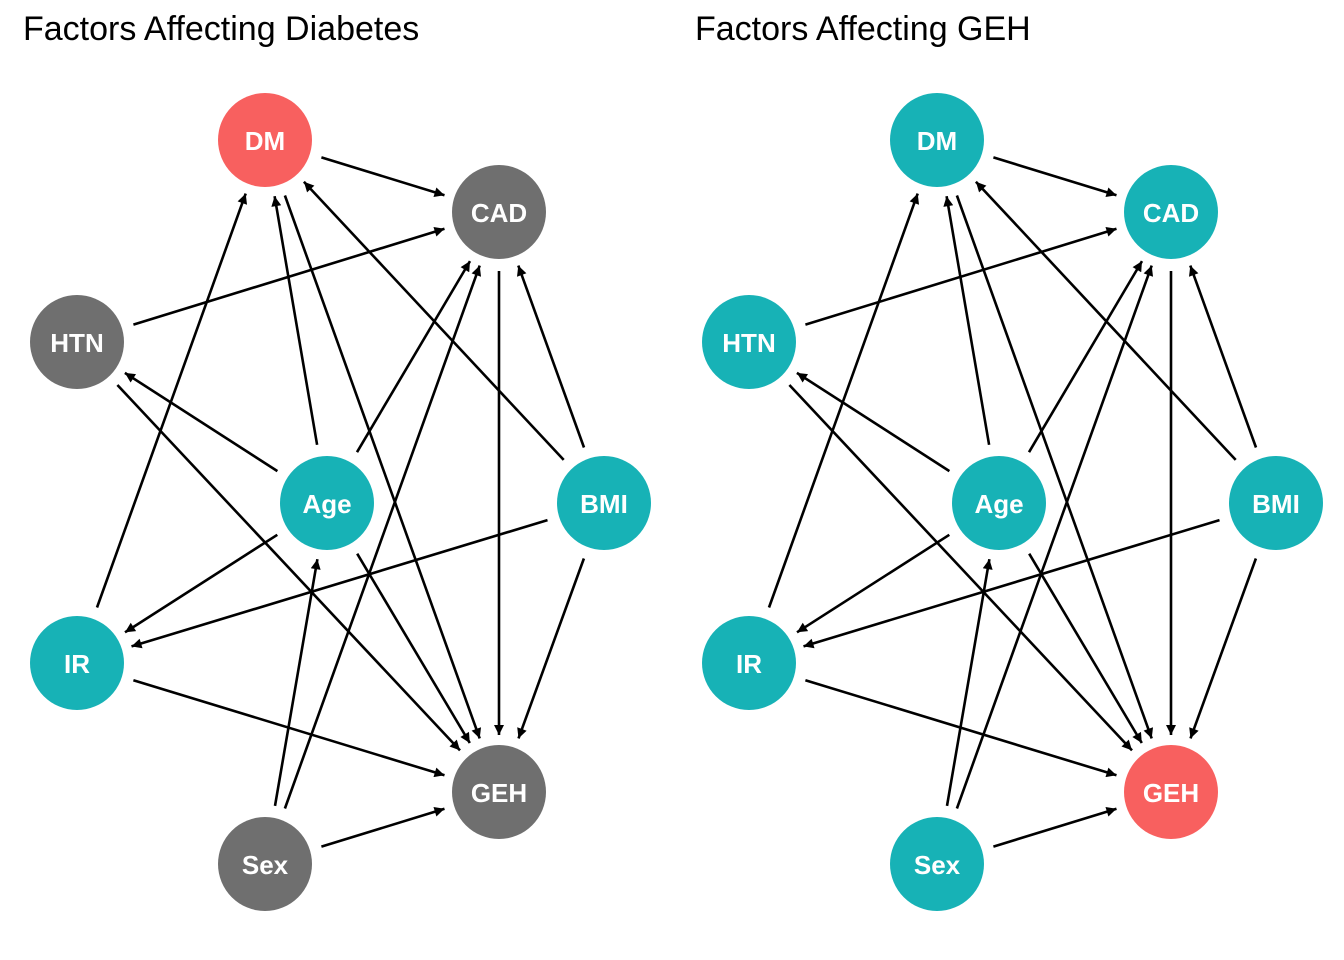 The image size is (1344, 960). I want to click on panel-title-diabetes: Factors Affecting Diabetes, so click(221, 29).